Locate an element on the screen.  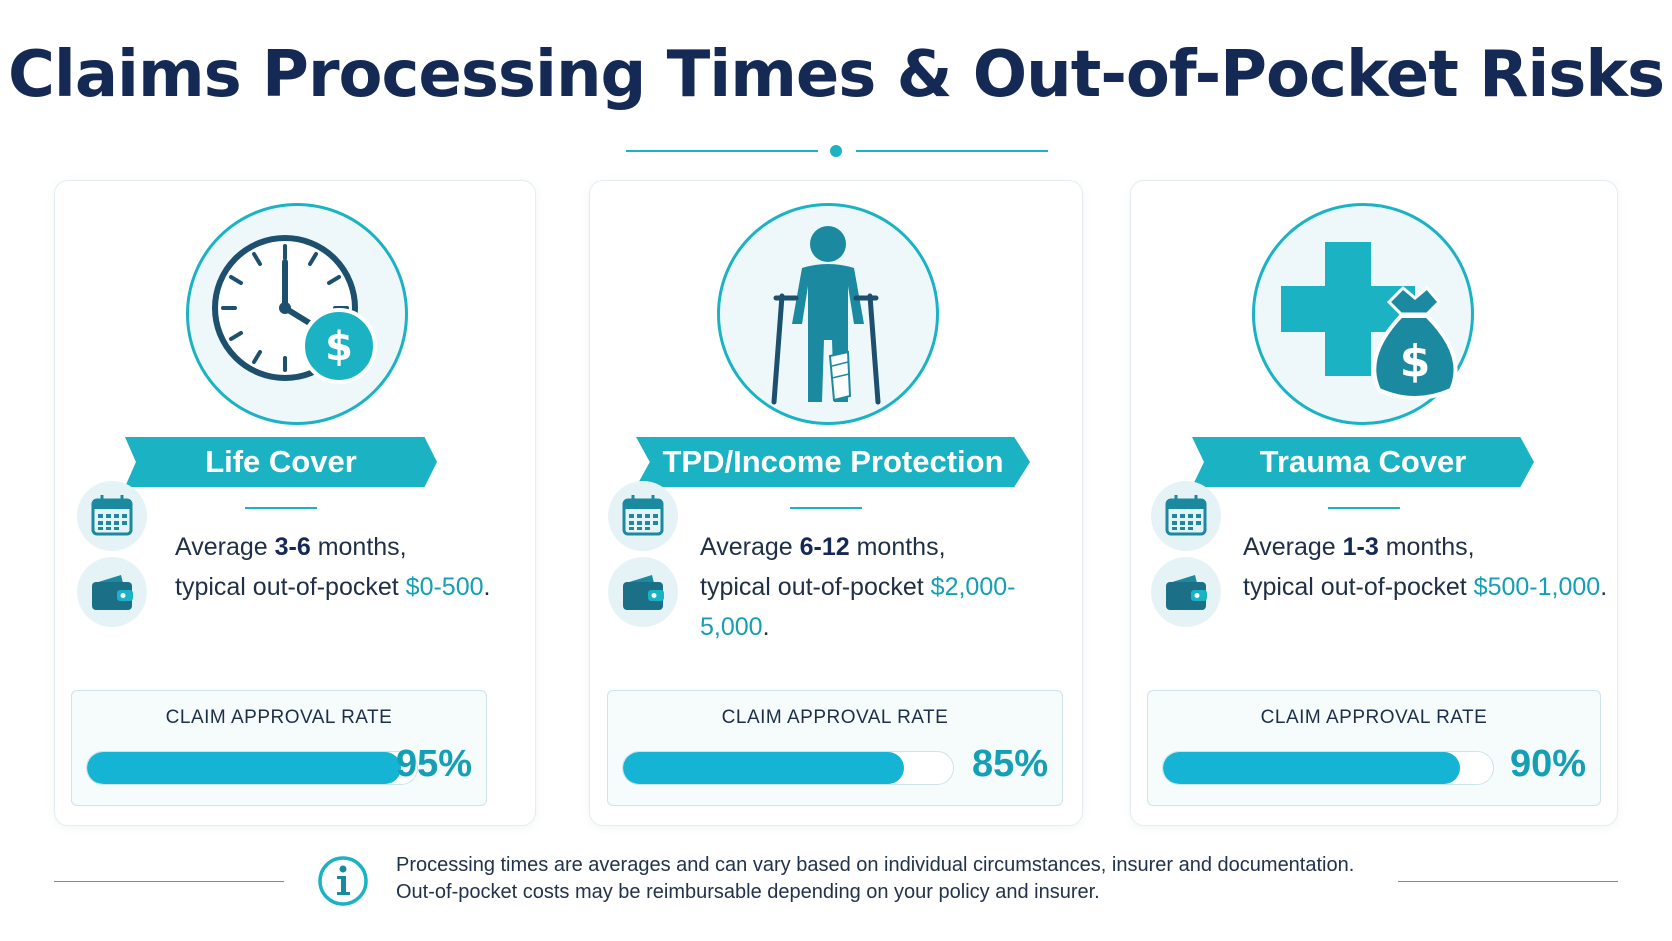
info-icon is located at coordinates (343, 881).